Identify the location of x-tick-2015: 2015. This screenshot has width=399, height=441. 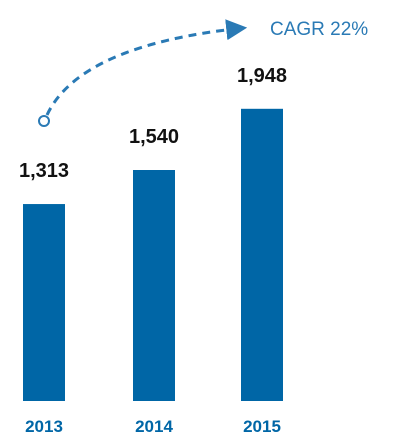
(262, 426).